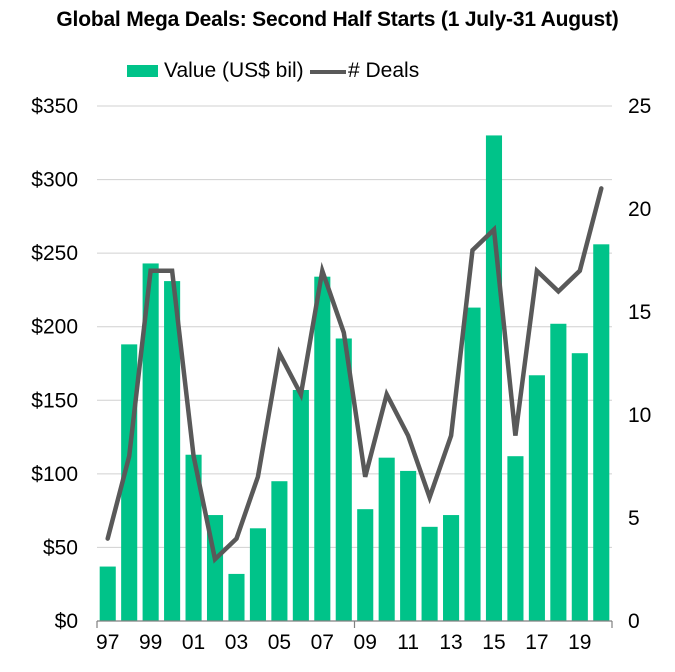 This screenshot has height=672, width=675. Describe the element at coordinates (60, 547) in the screenshot. I see `y-tick-label: $50` at that location.